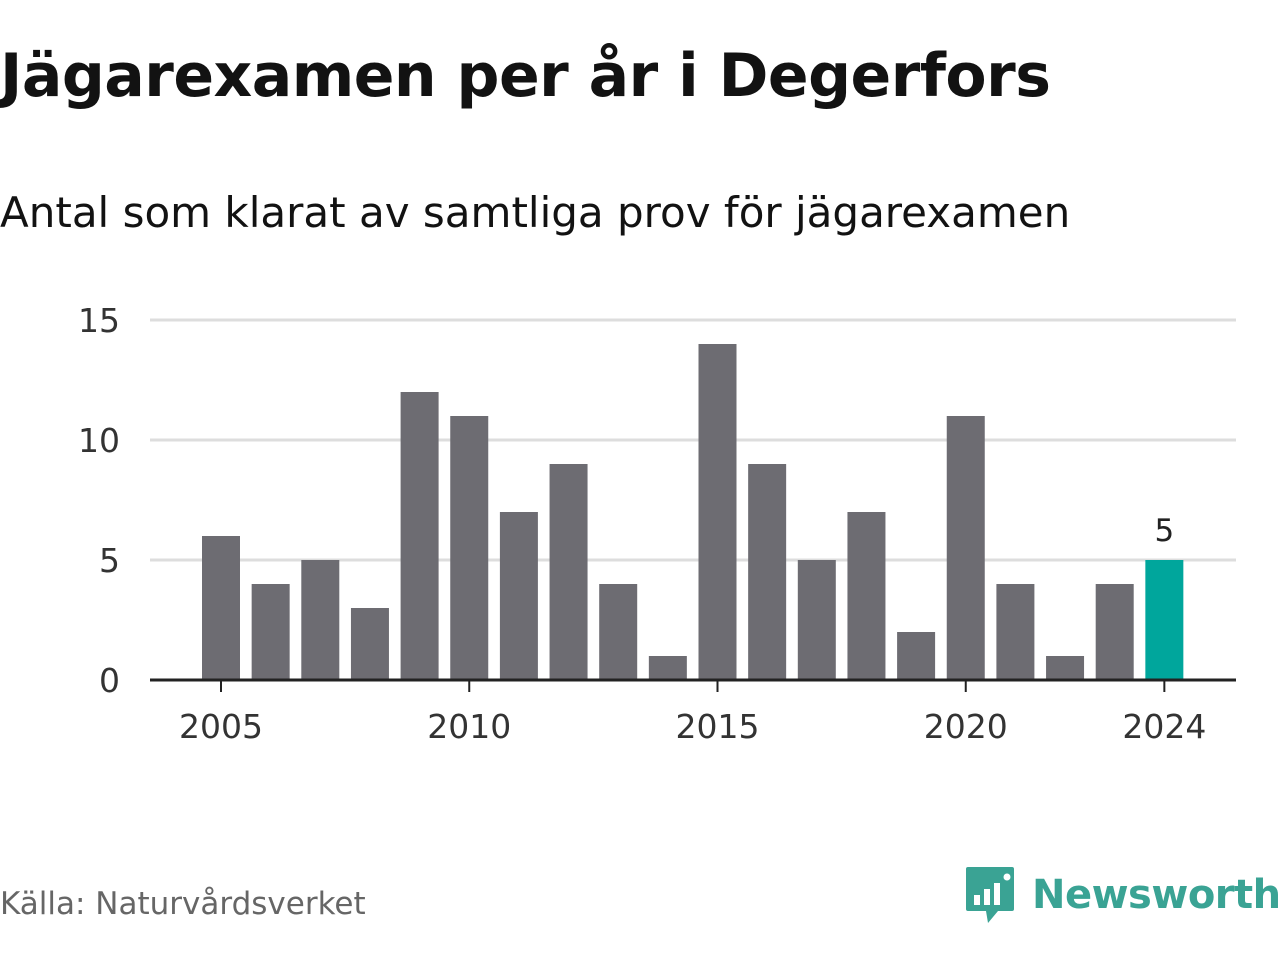 This screenshot has height=960, width=1280. I want to click on bar-2005, so click(221, 608).